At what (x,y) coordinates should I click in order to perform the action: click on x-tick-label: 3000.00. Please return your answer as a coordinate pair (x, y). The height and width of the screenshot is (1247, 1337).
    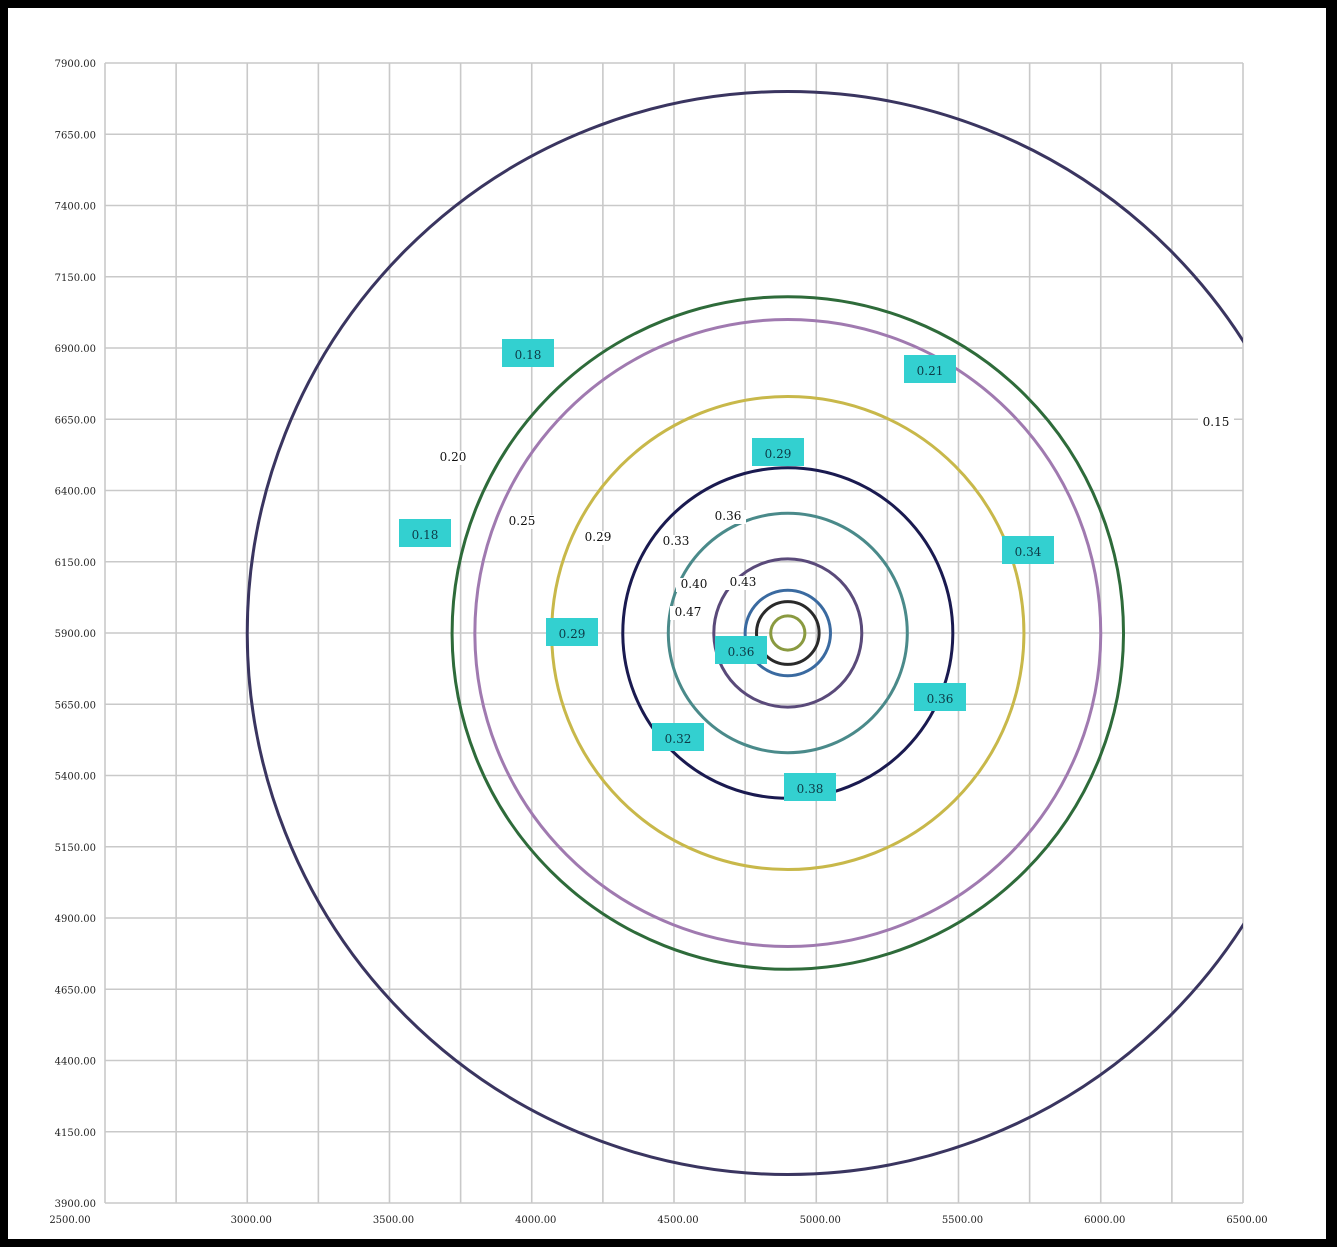
    Looking at the image, I should click on (251, 1220).